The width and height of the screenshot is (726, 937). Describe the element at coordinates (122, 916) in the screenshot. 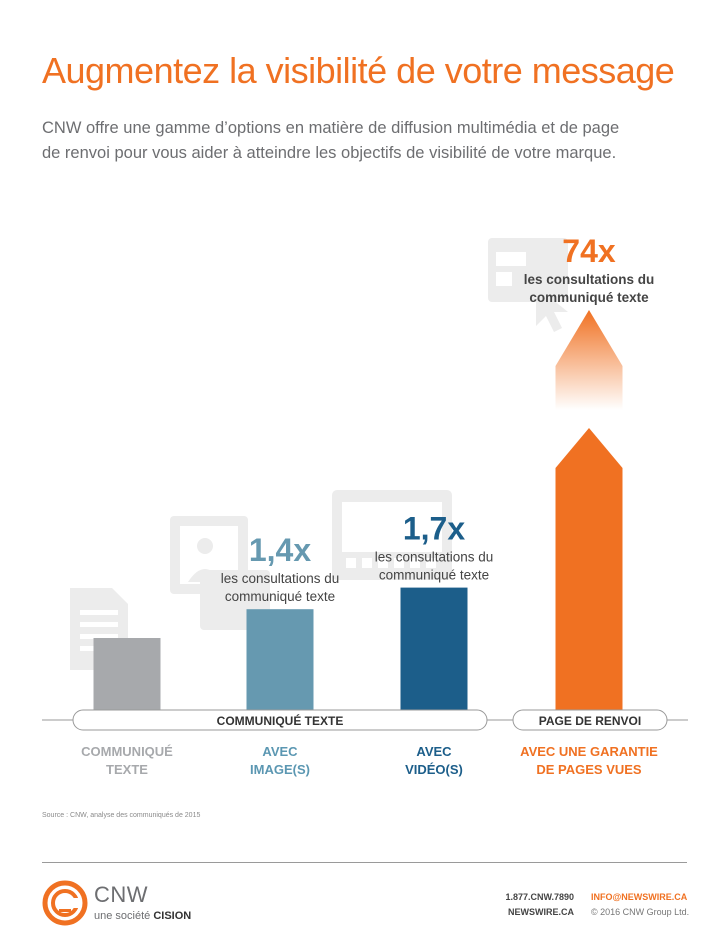

I see `logo-tagline-prefix: une société` at that location.